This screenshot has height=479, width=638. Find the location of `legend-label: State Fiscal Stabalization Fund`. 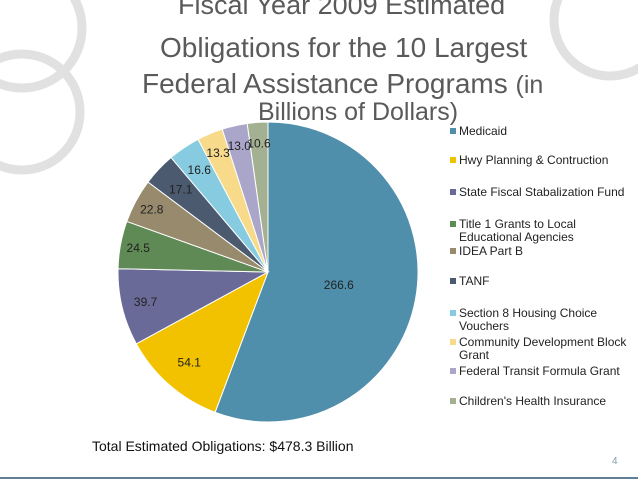

legend-label: State Fiscal Stabalization Fund is located at coordinates (542, 192).